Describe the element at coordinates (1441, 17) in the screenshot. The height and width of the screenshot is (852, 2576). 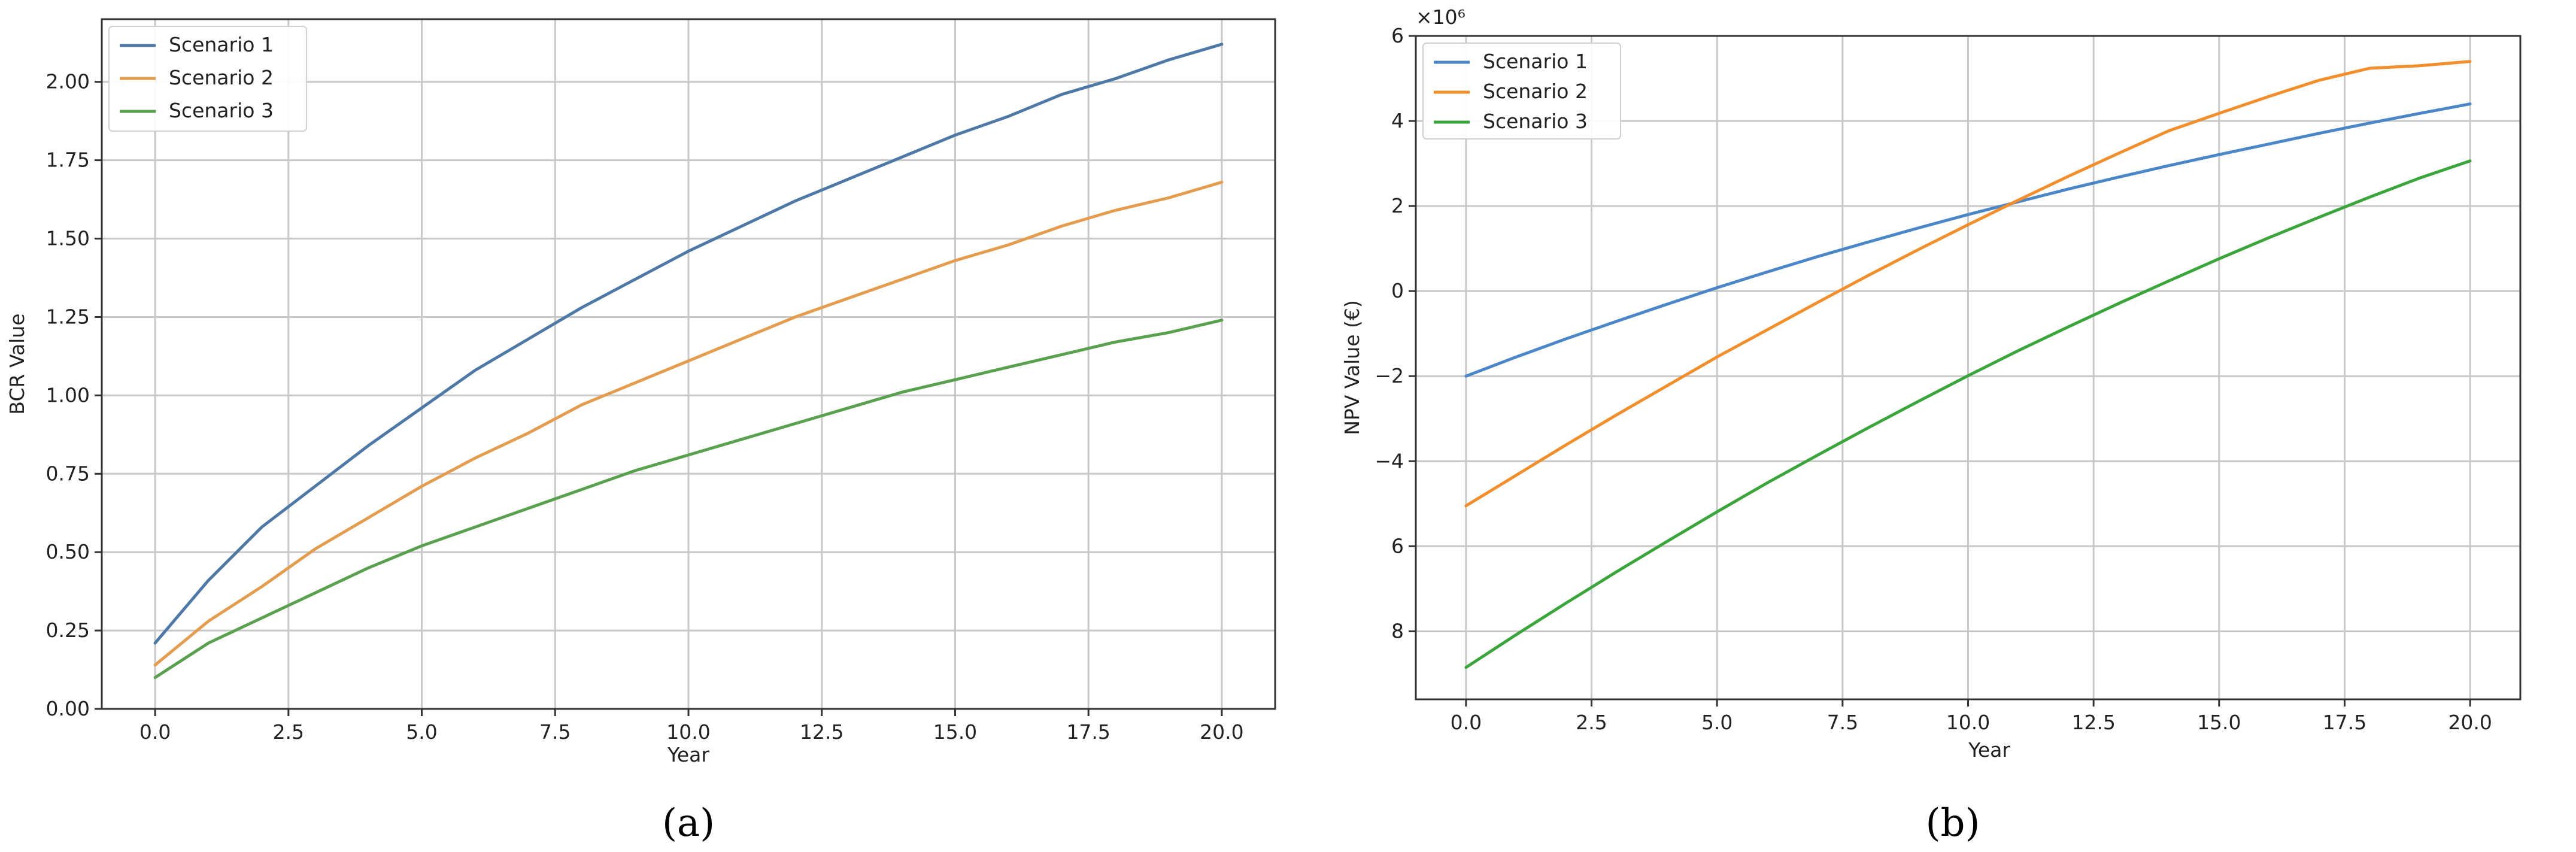
I see `y-axis-multiplier: ×10⁶` at that location.